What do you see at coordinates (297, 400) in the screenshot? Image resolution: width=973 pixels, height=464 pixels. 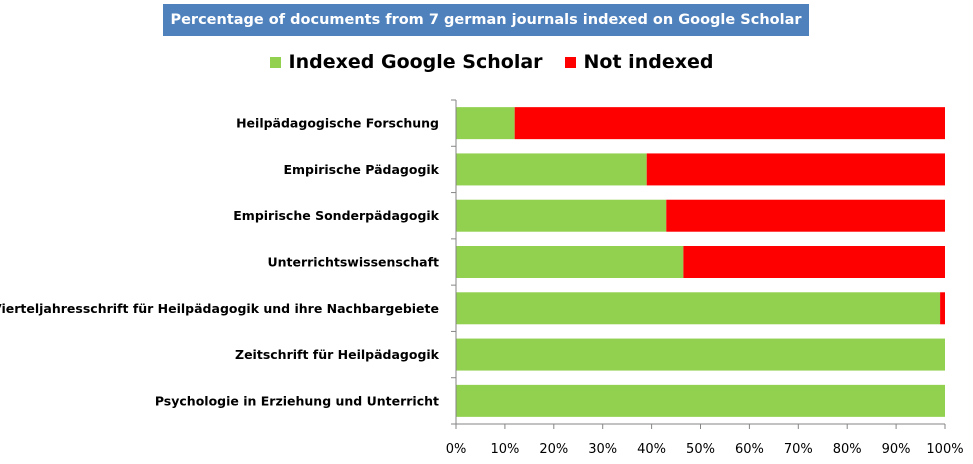 I see `category-label-6: Psychologie in Erziehung und Unterricht` at bounding box center [297, 400].